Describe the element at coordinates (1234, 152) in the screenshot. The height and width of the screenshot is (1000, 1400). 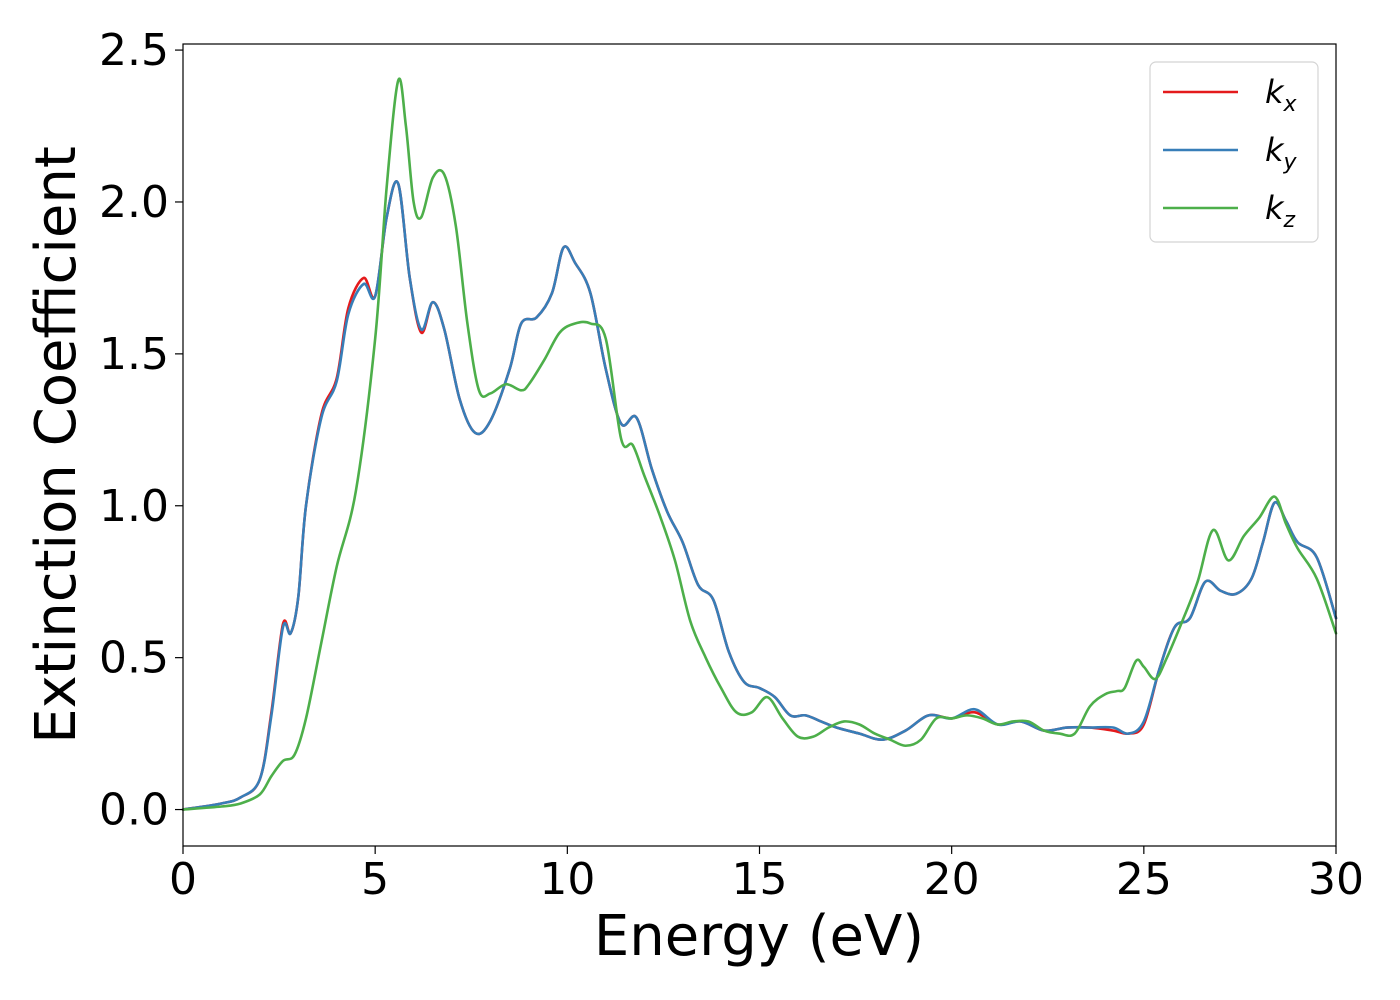
I see `legend-box` at that location.